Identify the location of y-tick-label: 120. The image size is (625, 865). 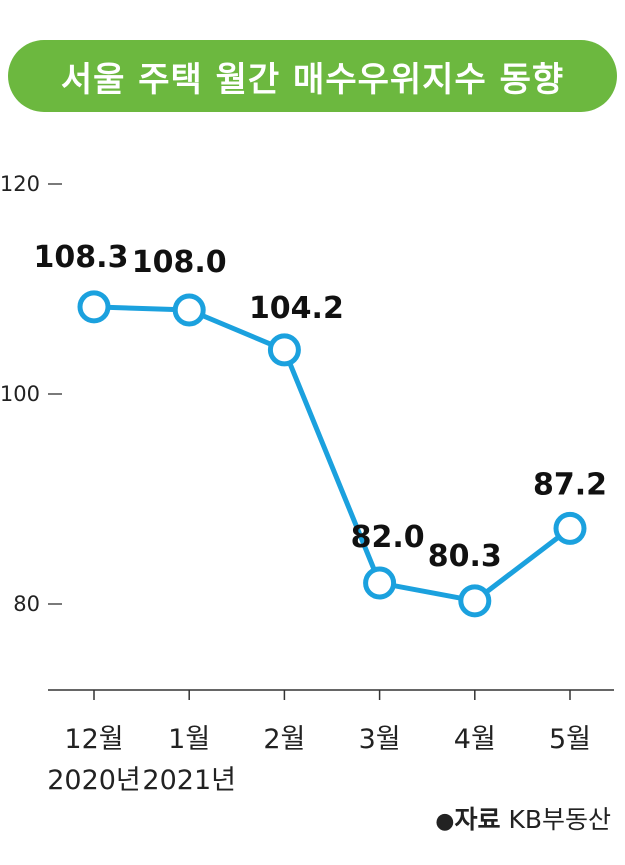
(20, 184).